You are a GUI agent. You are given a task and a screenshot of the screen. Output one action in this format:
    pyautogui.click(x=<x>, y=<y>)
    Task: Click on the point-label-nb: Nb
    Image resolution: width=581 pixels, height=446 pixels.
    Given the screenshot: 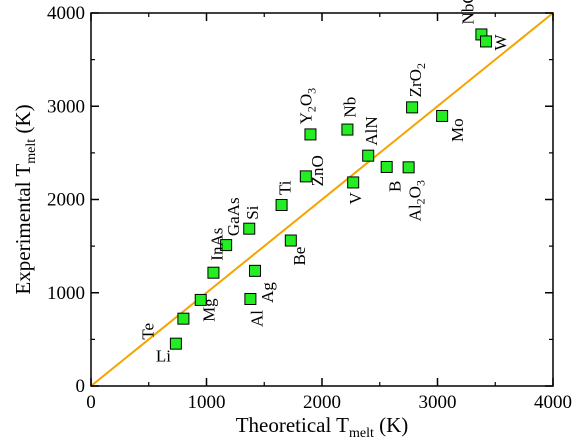 What is the action you would take?
    pyautogui.click(x=349, y=107)
    